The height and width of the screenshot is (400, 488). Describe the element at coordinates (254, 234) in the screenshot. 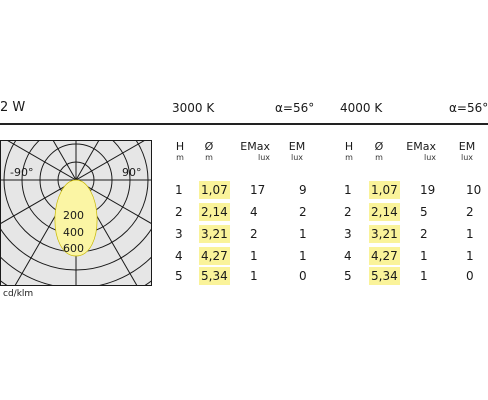

I see `cell-emax-g1-r3: 2` at that location.